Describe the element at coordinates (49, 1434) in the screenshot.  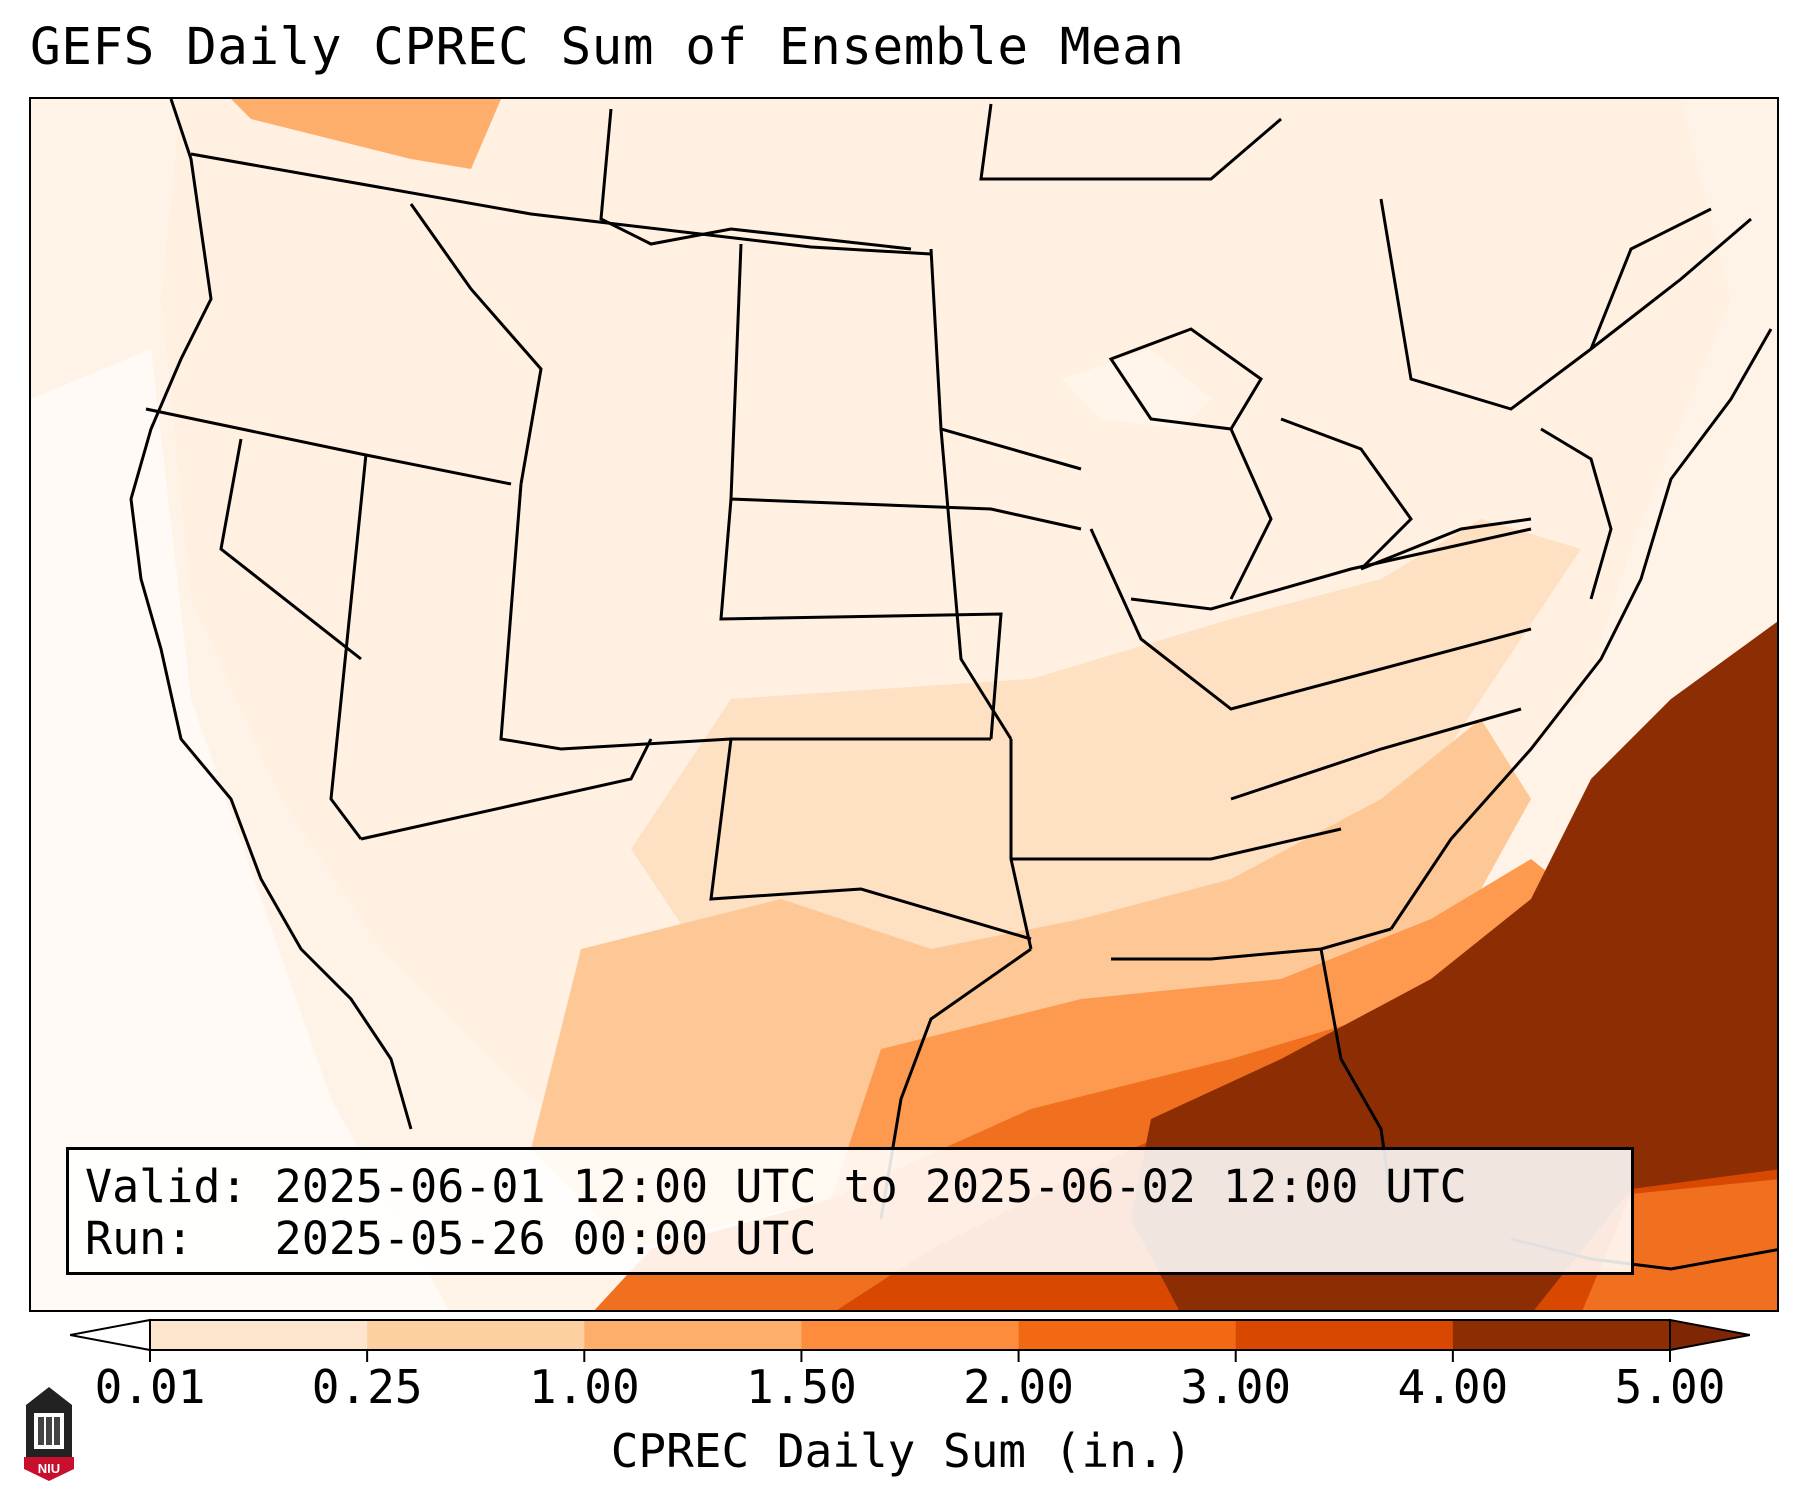
I see `niu-logo-icon: NIU` at that location.